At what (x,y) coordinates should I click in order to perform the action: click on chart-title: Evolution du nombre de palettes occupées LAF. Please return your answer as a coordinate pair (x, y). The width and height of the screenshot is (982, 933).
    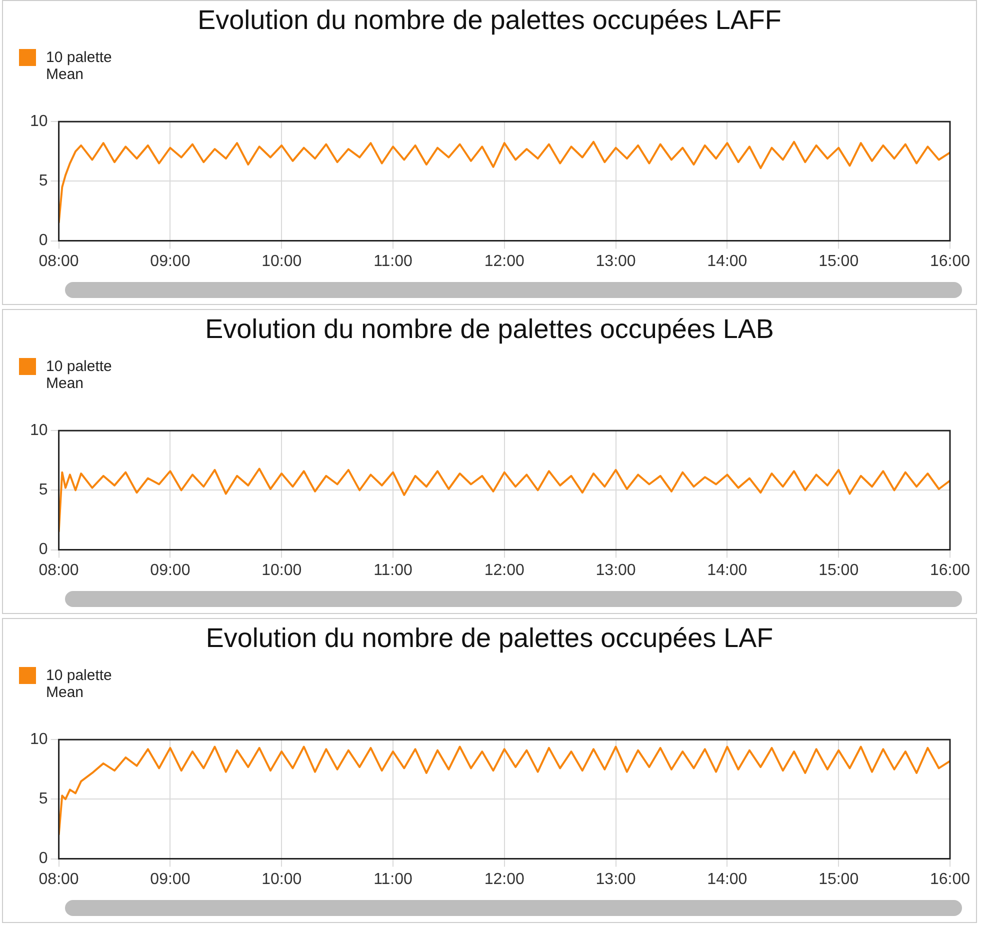
    Looking at the image, I should click on (489, 639).